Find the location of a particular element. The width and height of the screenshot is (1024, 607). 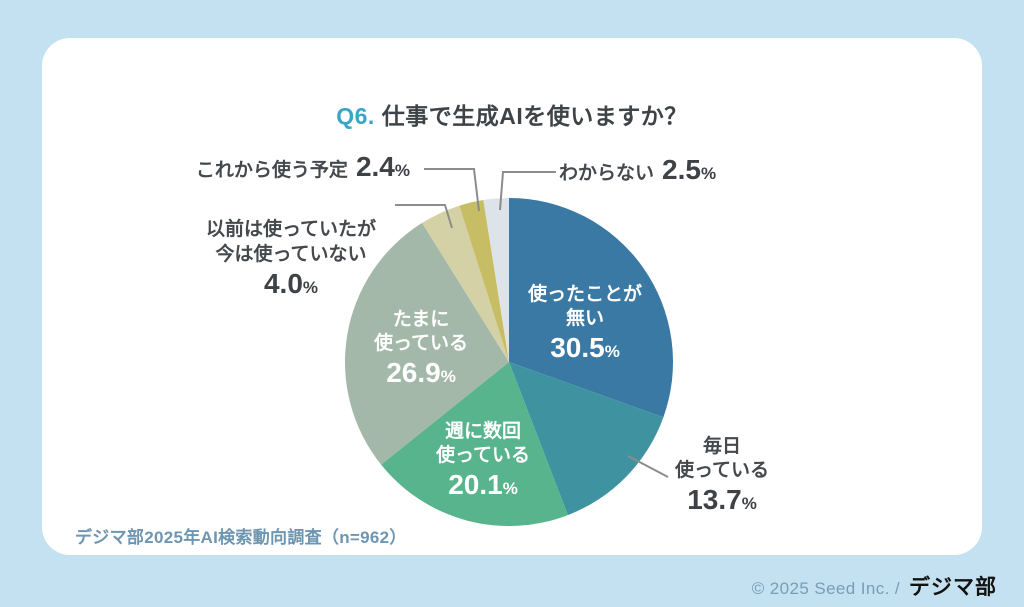

slice-label-text: わからない is located at coordinates (607, 173).